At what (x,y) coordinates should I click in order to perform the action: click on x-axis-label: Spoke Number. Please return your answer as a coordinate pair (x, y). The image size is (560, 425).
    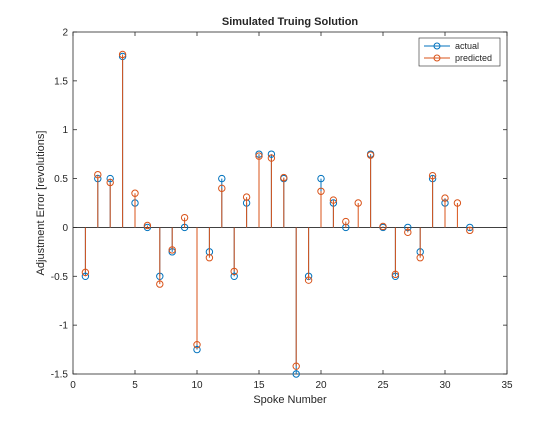
    Looking at the image, I should click on (290, 400).